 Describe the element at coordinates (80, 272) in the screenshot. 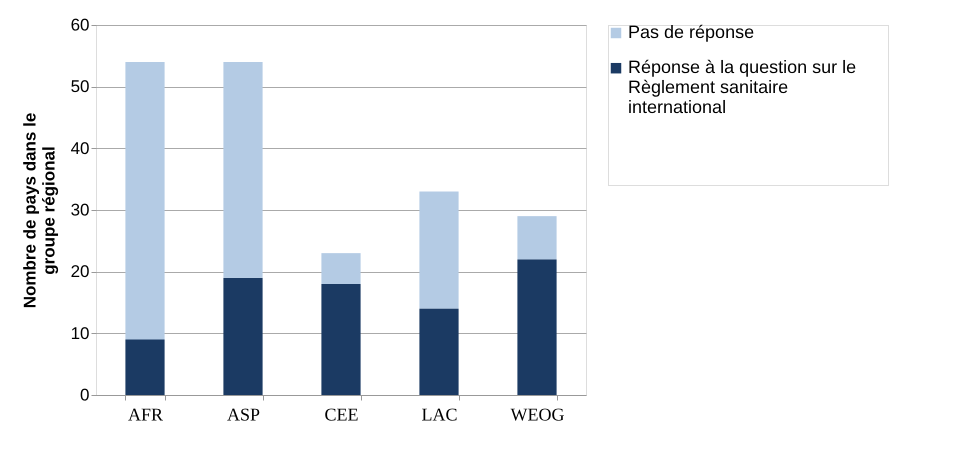

I see `y-tick-label: 20` at that location.